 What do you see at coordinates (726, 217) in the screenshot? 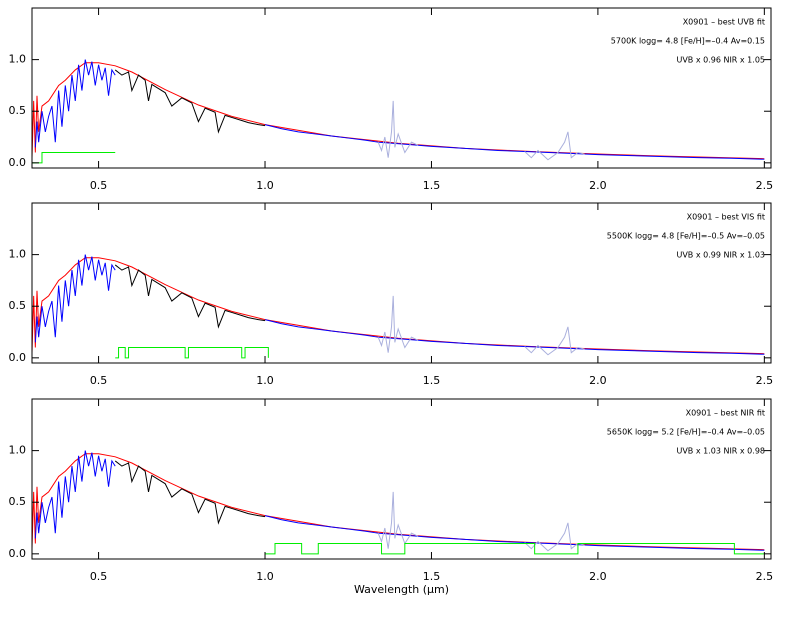
I see `annotation: X0901 – best VIS fit` at bounding box center [726, 217].